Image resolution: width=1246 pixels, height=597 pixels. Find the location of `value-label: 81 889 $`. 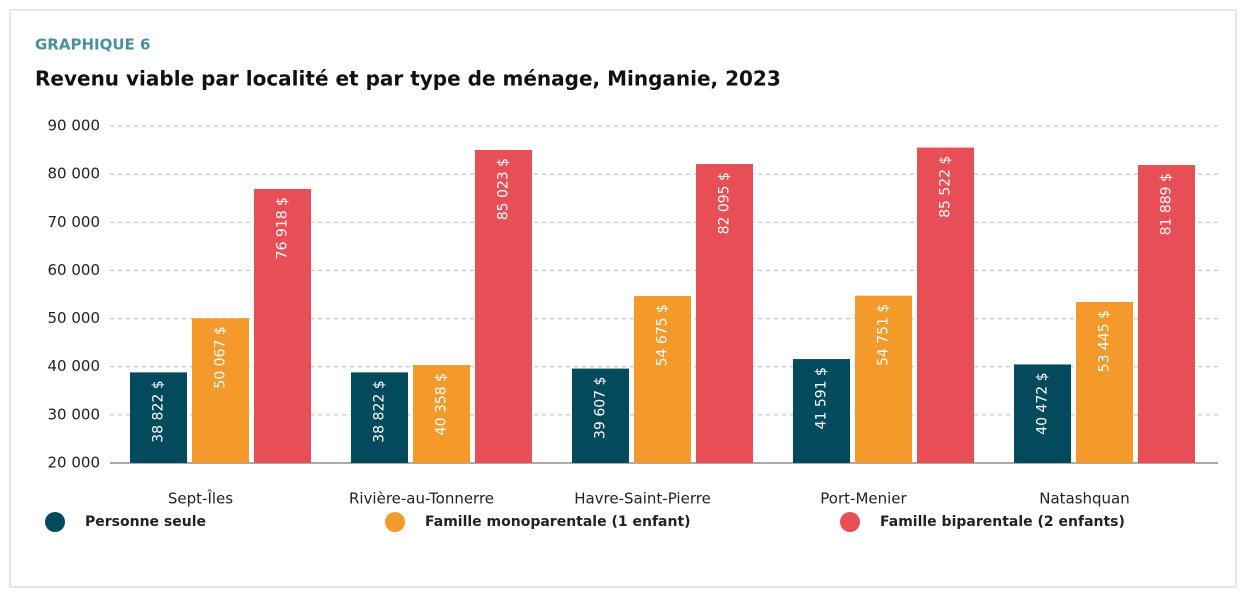

value-label: 81 889 $ is located at coordinates (1167, 204).